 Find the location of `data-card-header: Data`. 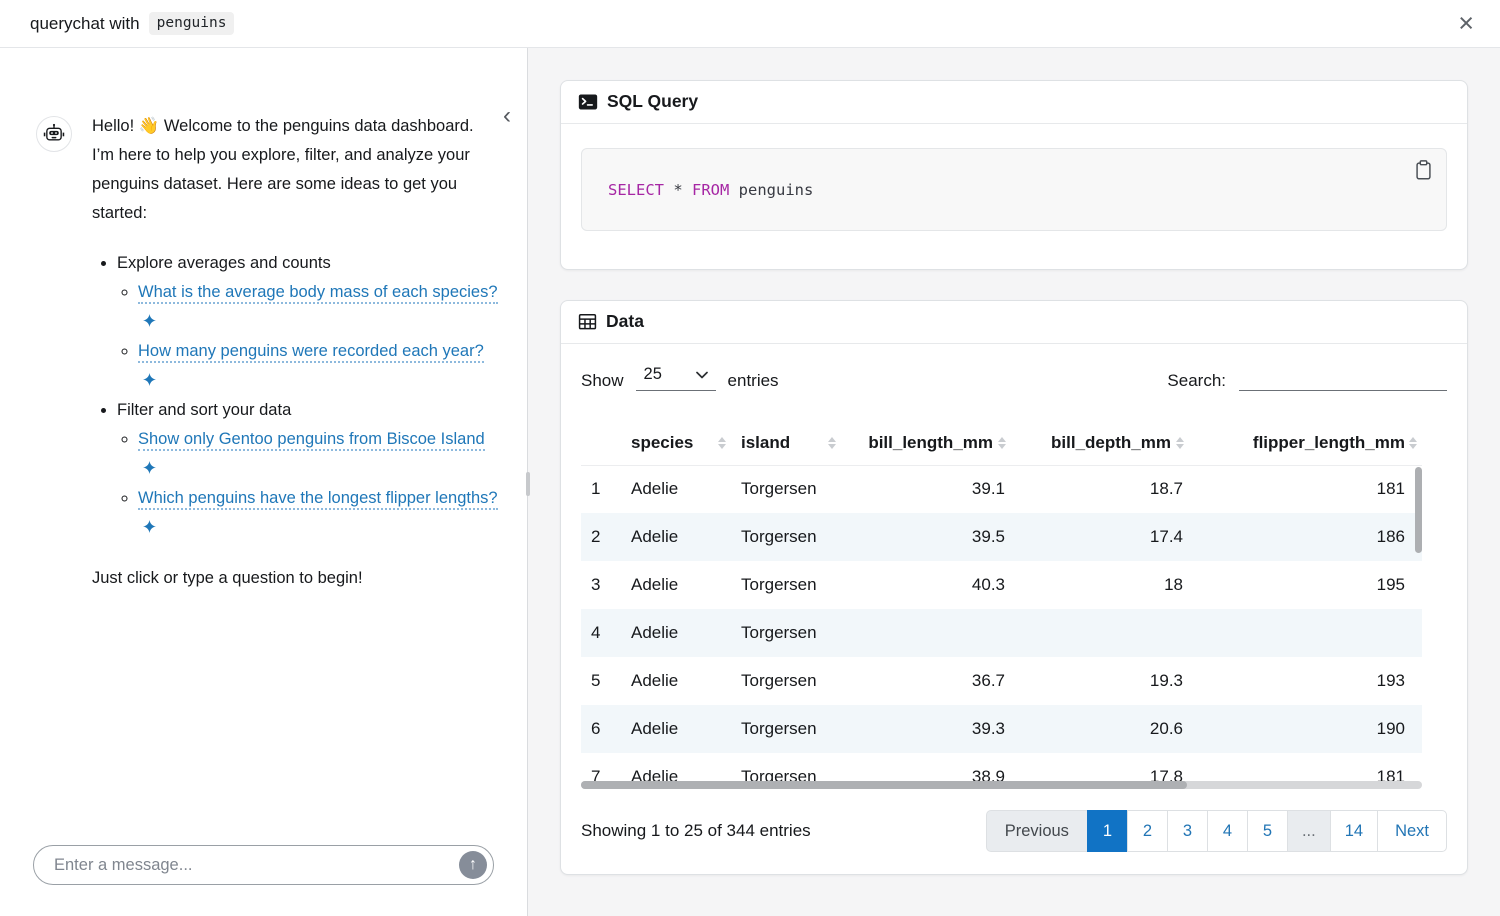

data-card-header: Data is located at coordinates (1014, 322).